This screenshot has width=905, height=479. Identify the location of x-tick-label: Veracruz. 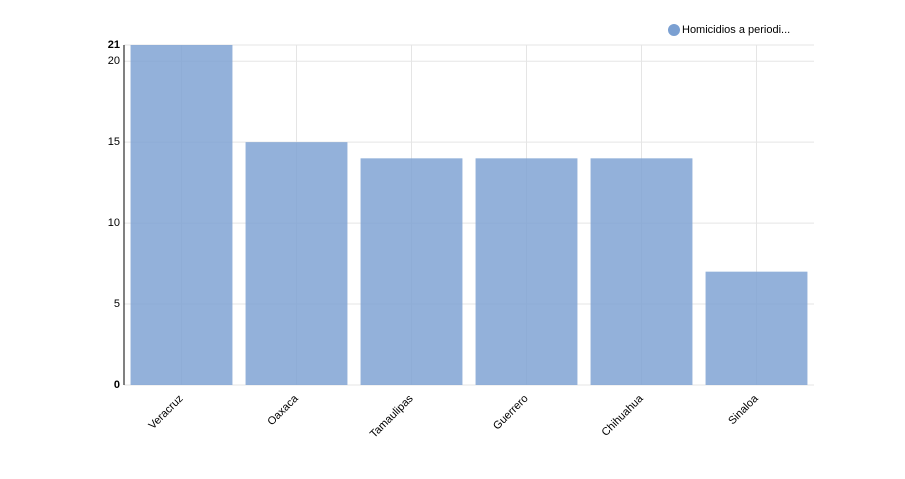
(165, 412).